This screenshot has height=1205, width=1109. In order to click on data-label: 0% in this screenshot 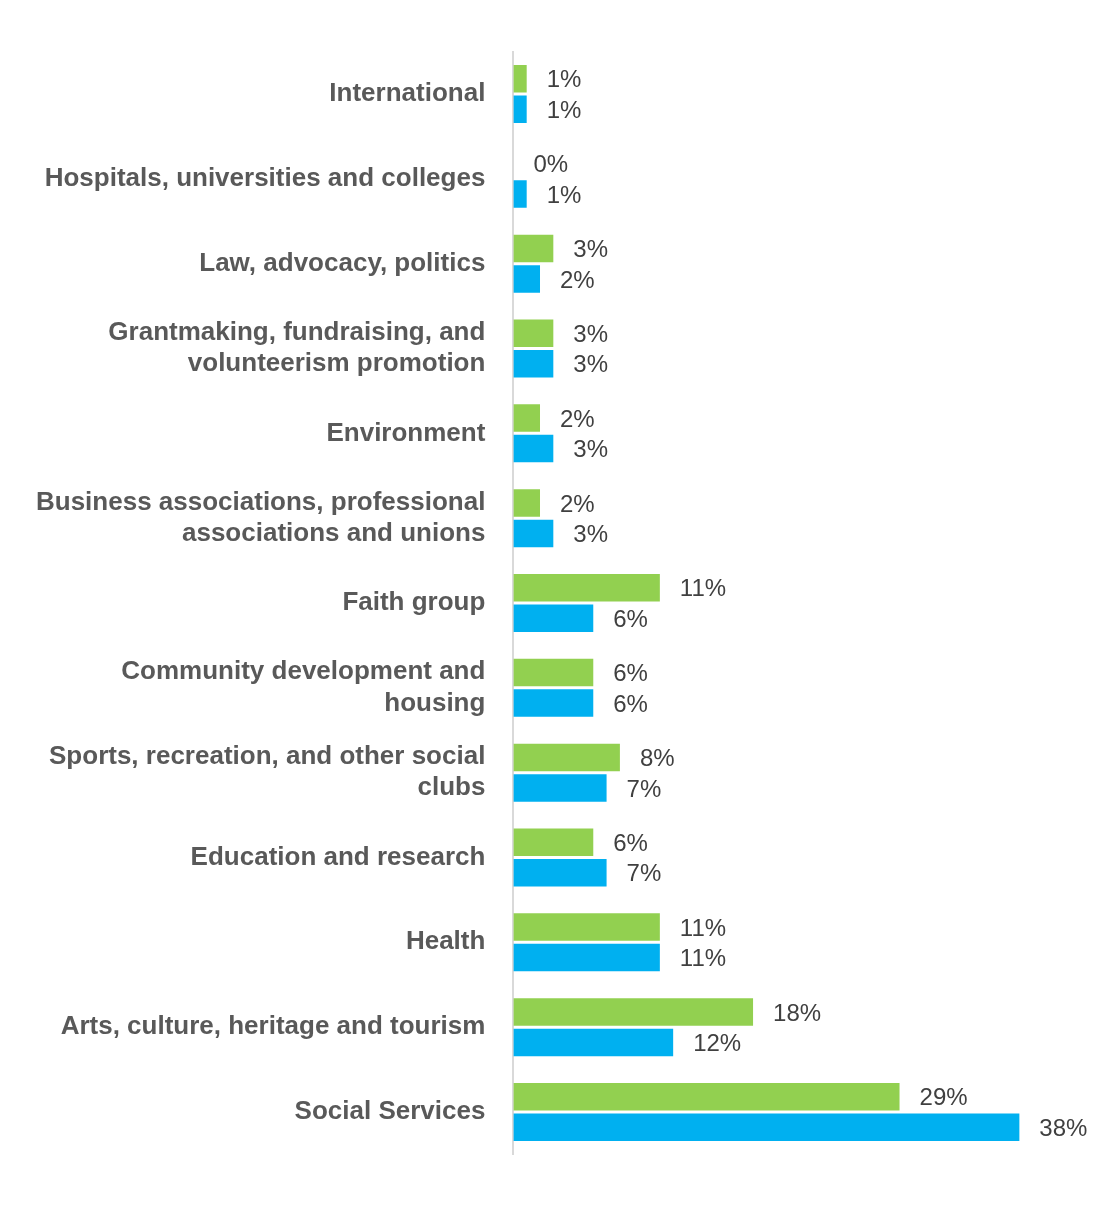, I will do `click(551, 164)`.